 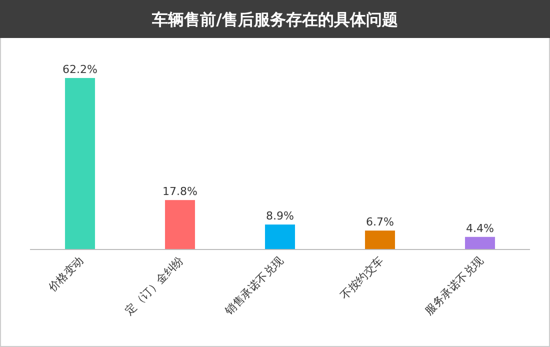 What do you see at coordinates (154, 286) in the screenshot?
I see `x-tick-label: 定（订）金纠纷` at bounding box center [154, 286].